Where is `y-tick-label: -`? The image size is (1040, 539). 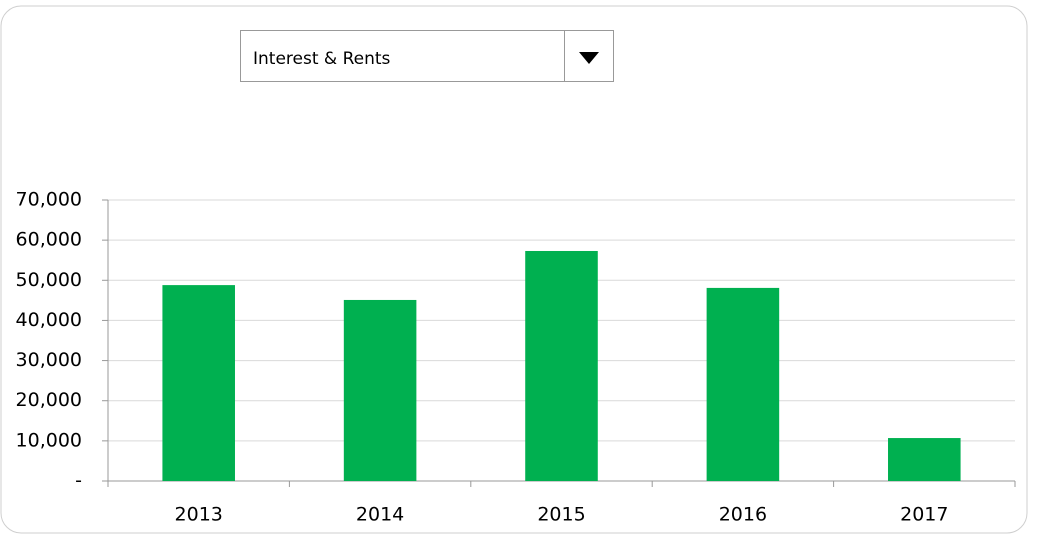 y-tick-label: - is located at coordinates (78, 481).